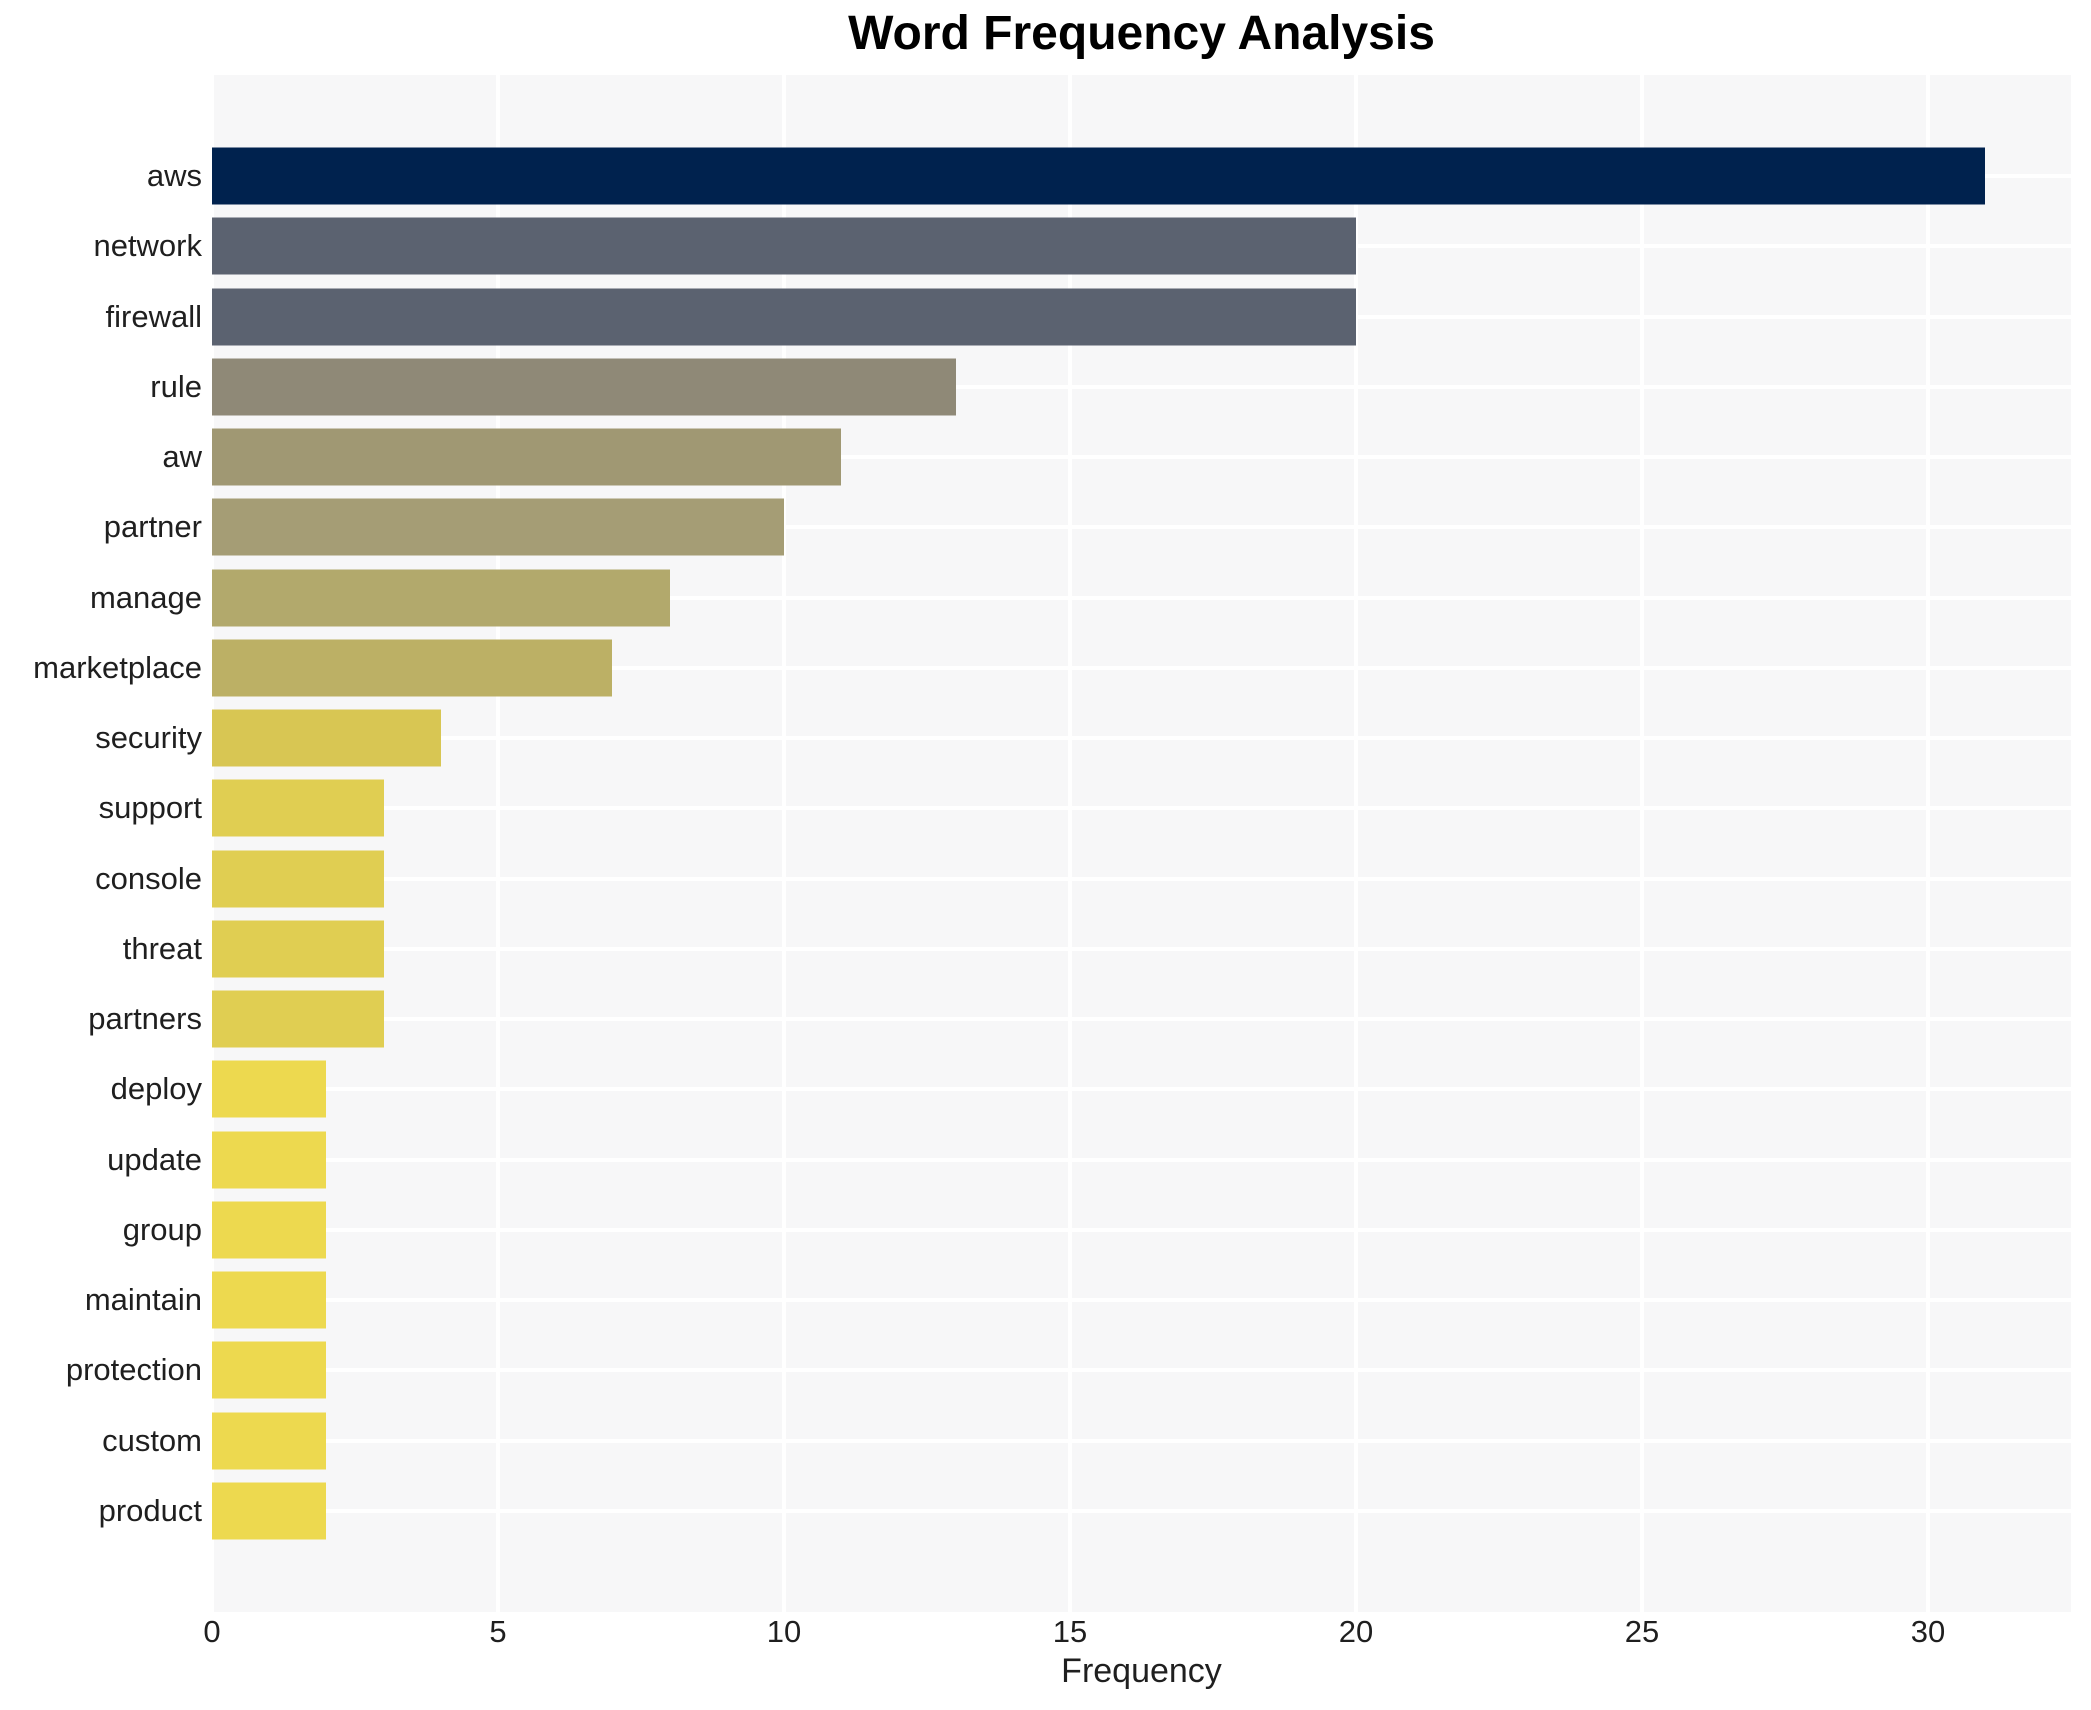 Image resolution: width=2091 pixels, height=1710 pixels. I want to click on bar-row: firewall, so click(1035, 317).